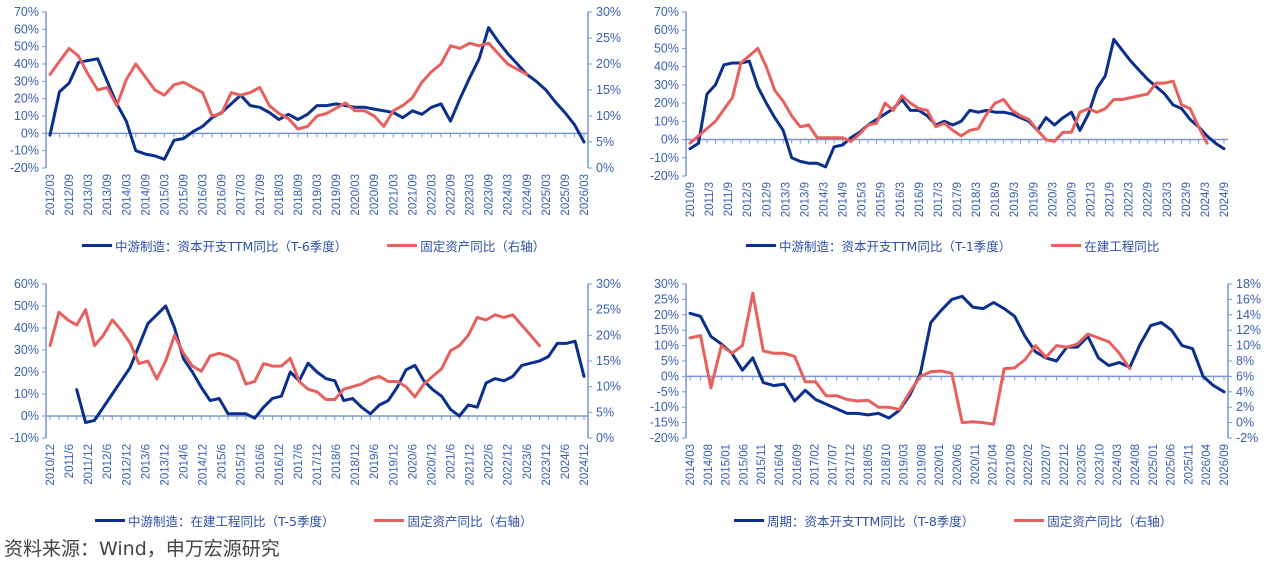  Describe the element at coordinates (280, 465) in the screenshot. I see `x-tick-label: 2016/12` at that location.